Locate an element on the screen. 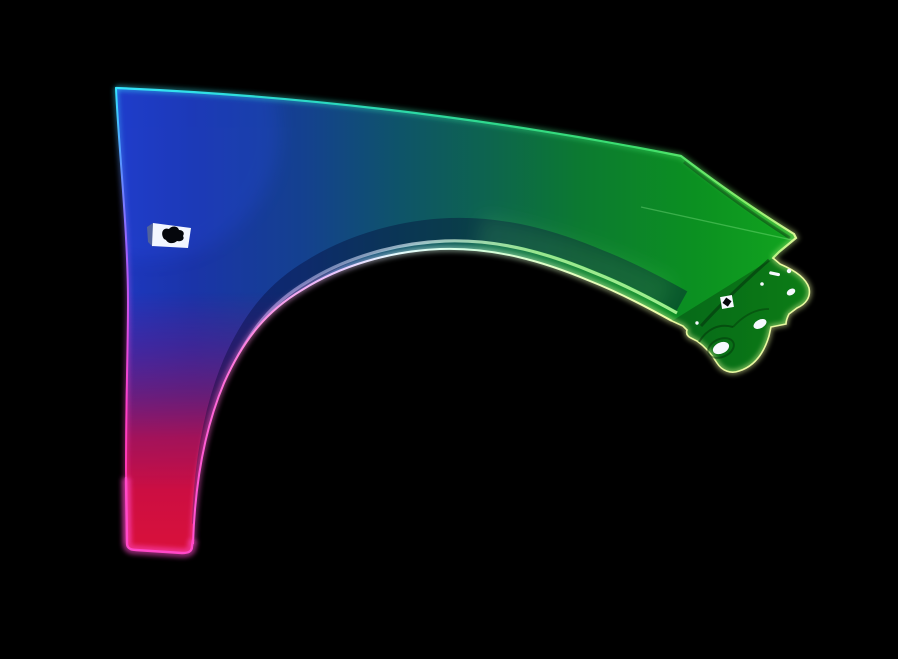 This screenshot has height=659, width=898. corner-blue-sheen is located at coordinates (198, 174).